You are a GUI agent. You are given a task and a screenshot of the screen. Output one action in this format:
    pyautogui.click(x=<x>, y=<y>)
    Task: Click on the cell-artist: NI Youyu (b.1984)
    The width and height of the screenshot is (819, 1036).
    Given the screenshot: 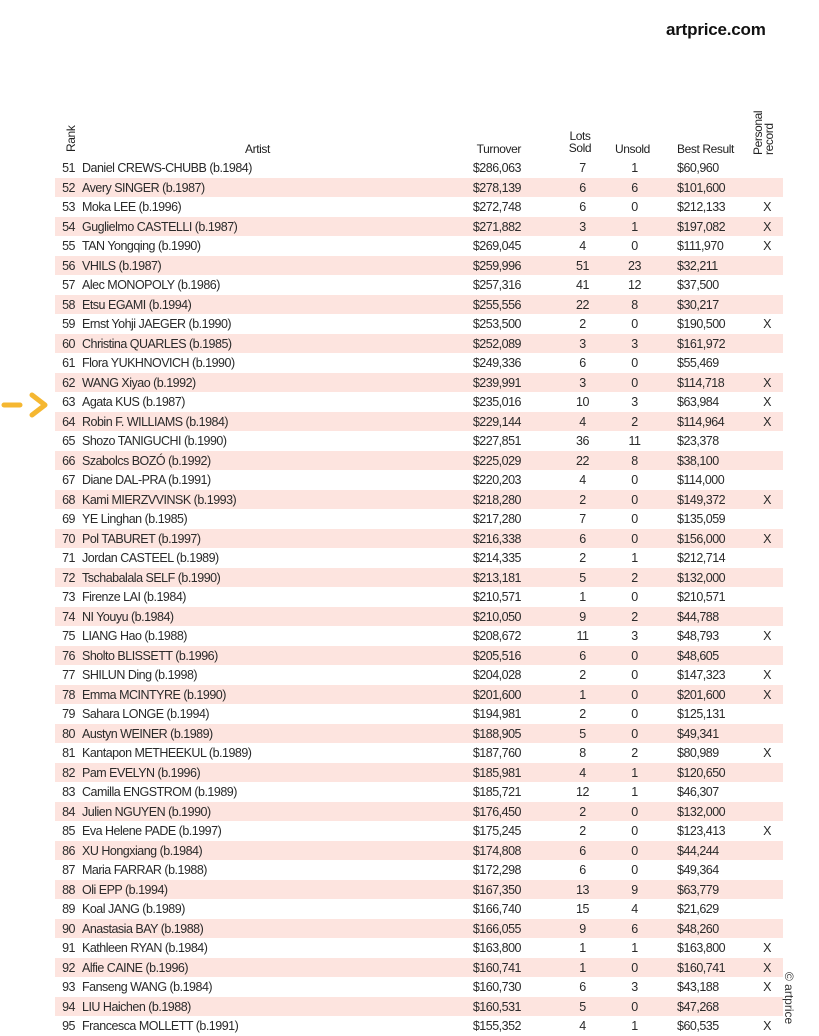 What is the action you would take?
    pyautogui.click(x=128, y=616)
    